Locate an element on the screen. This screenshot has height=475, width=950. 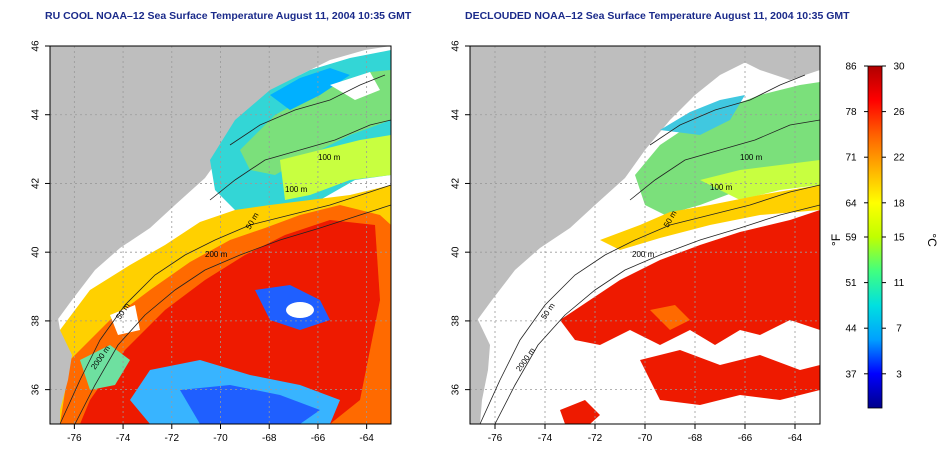
celsius-tick-label: 26 is located at coordinates (899, 112).